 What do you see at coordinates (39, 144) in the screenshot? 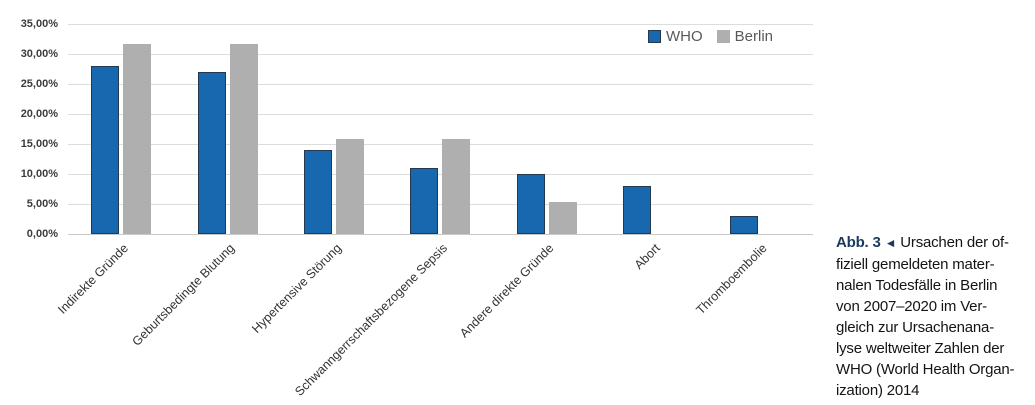
I see `y-tick-label: 15,00%` at bounding box center [39, 144].